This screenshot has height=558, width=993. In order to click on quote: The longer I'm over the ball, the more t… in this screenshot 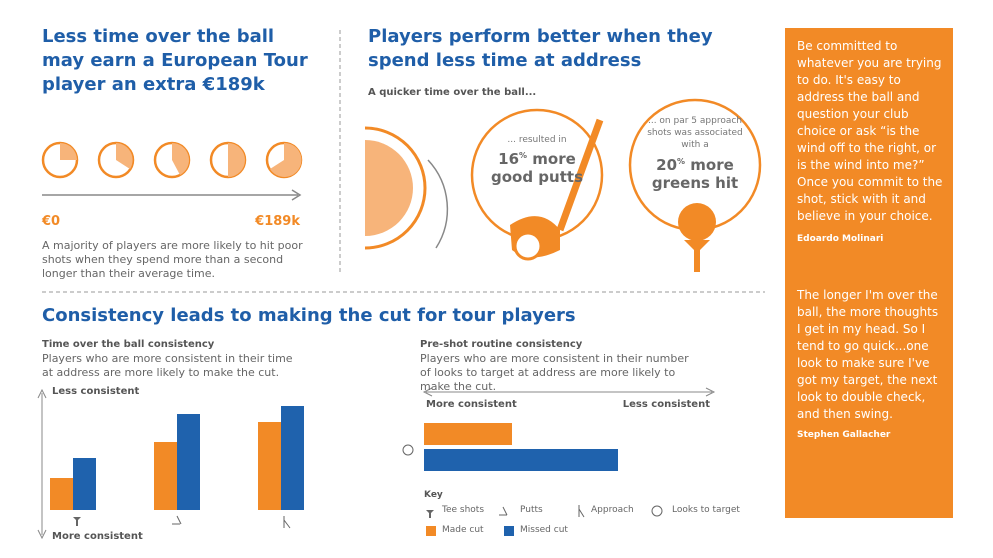, I will do `click(868, 354)`.